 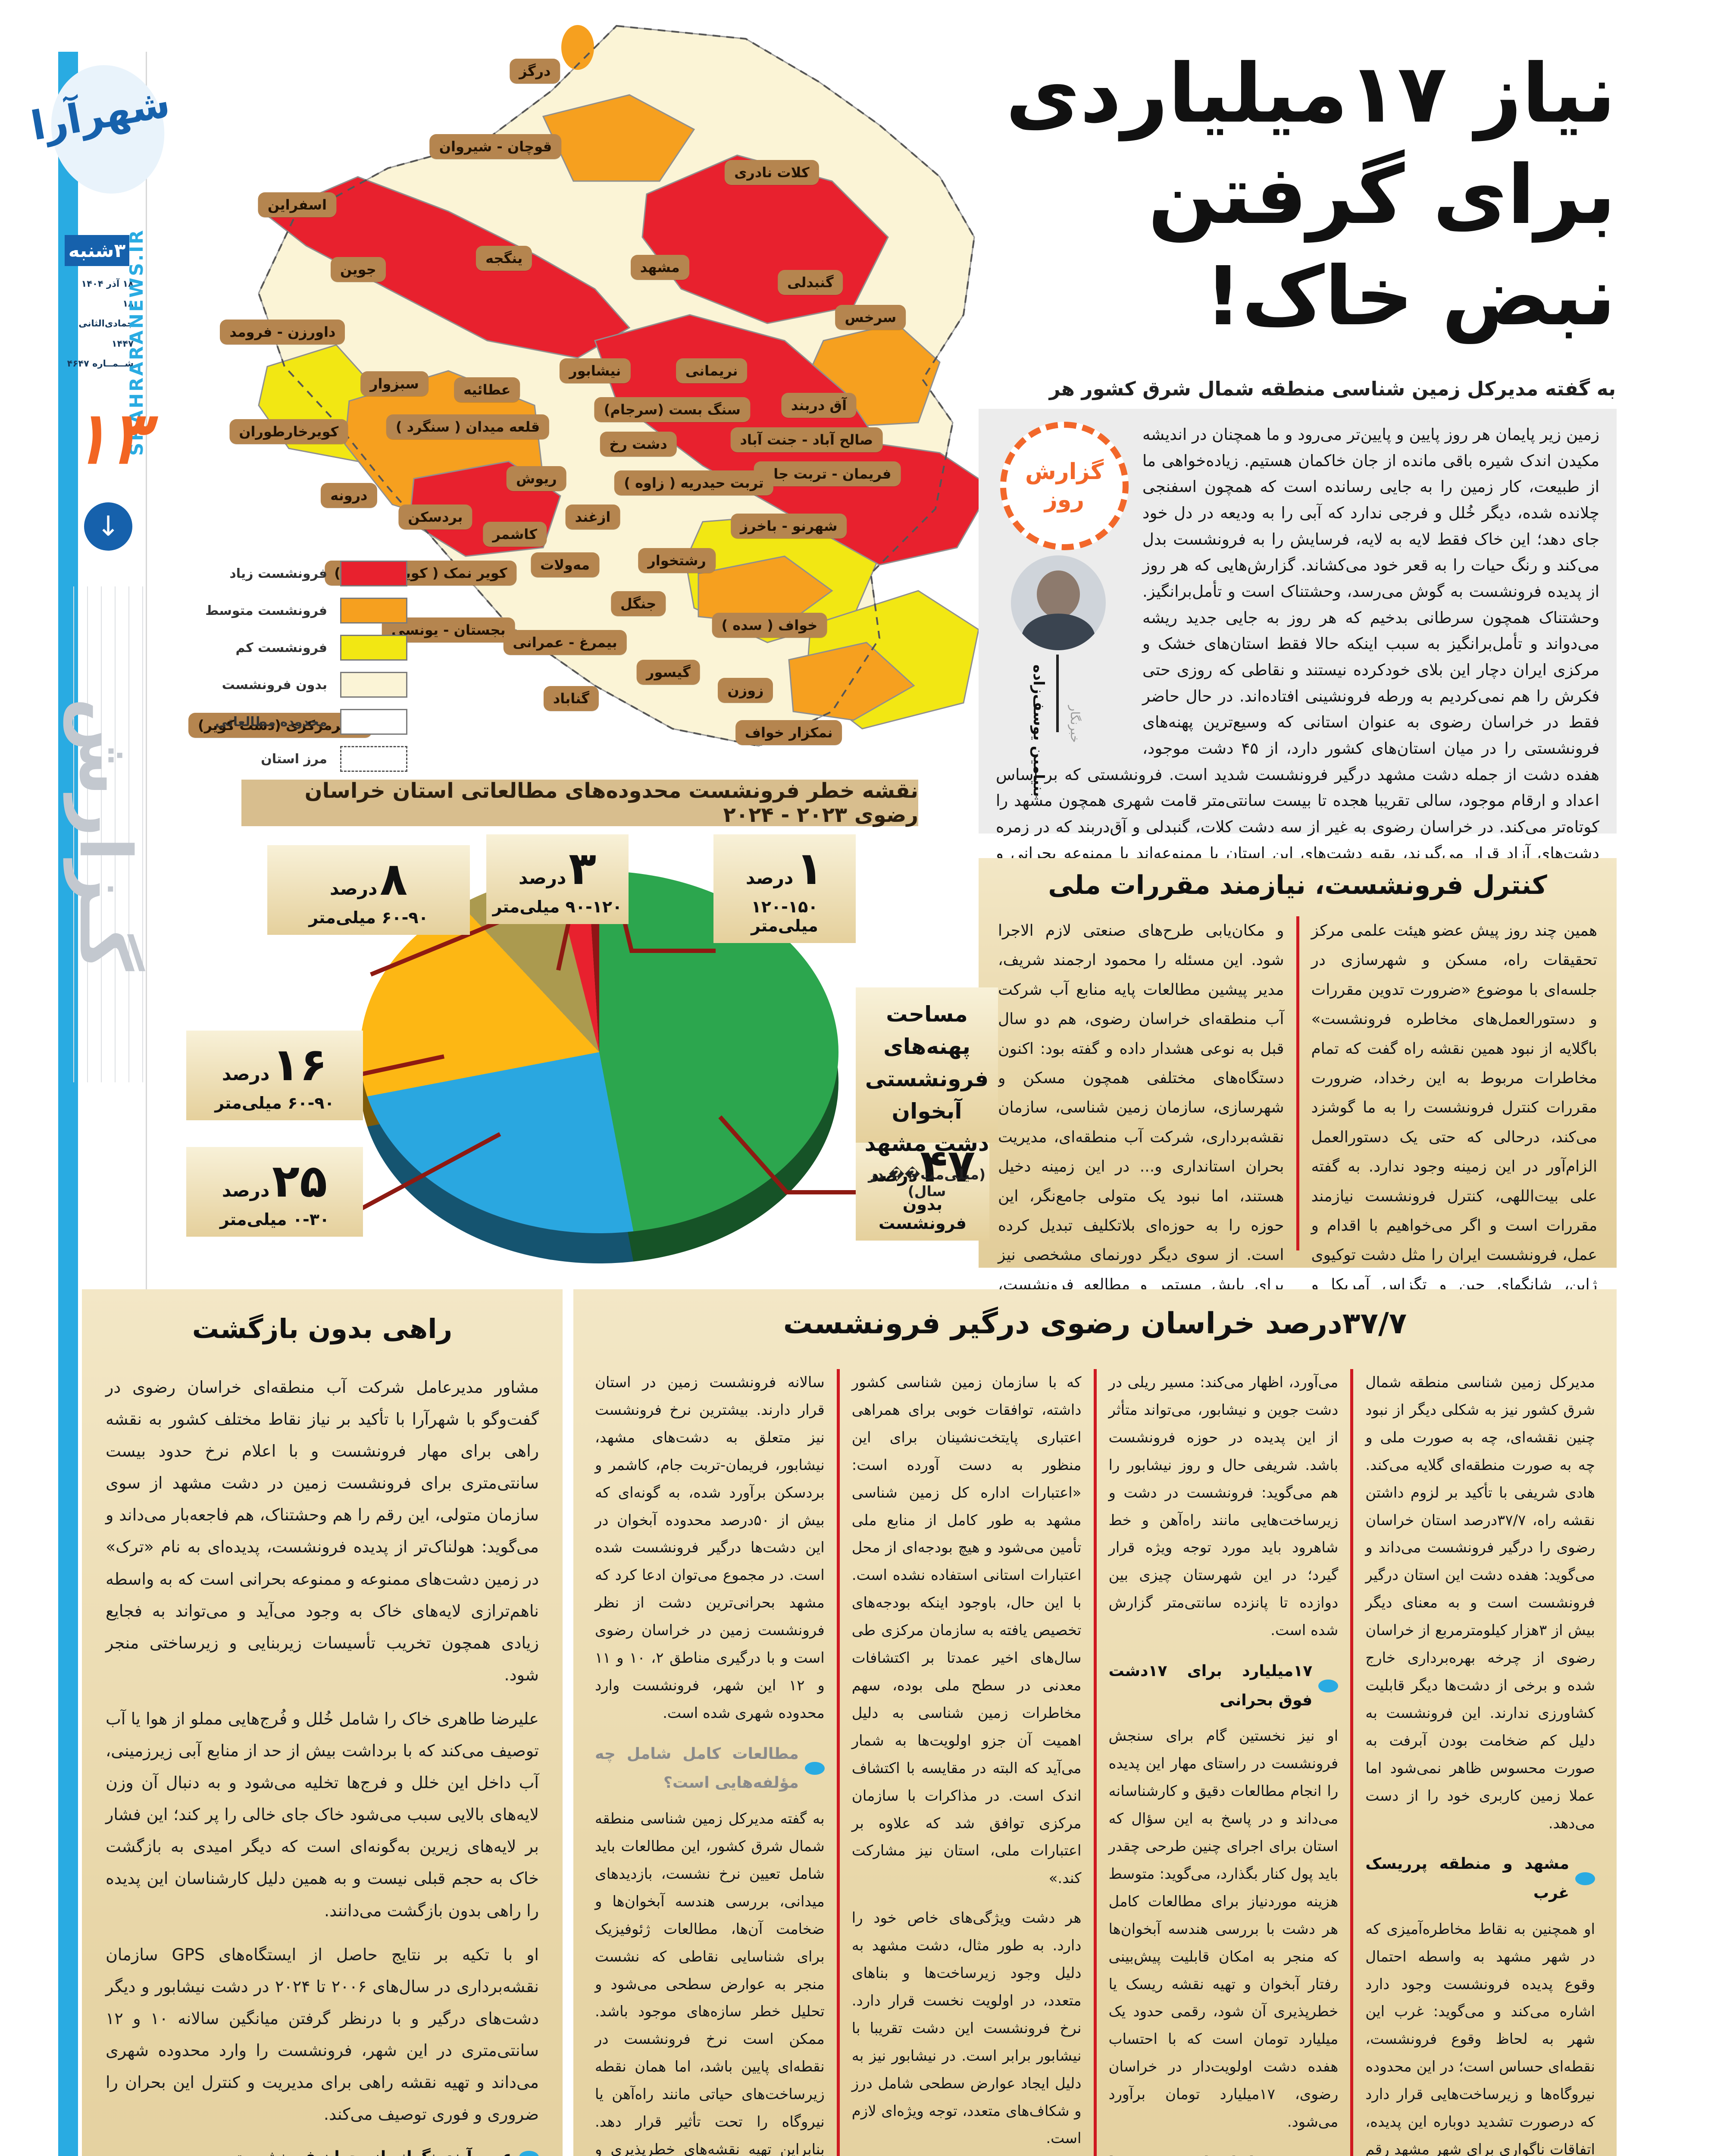 I want to click on pie-callout: ۱ درصد ۱۲۰-۱۵۰ میلی‌متر, so click(x=784, y=888).